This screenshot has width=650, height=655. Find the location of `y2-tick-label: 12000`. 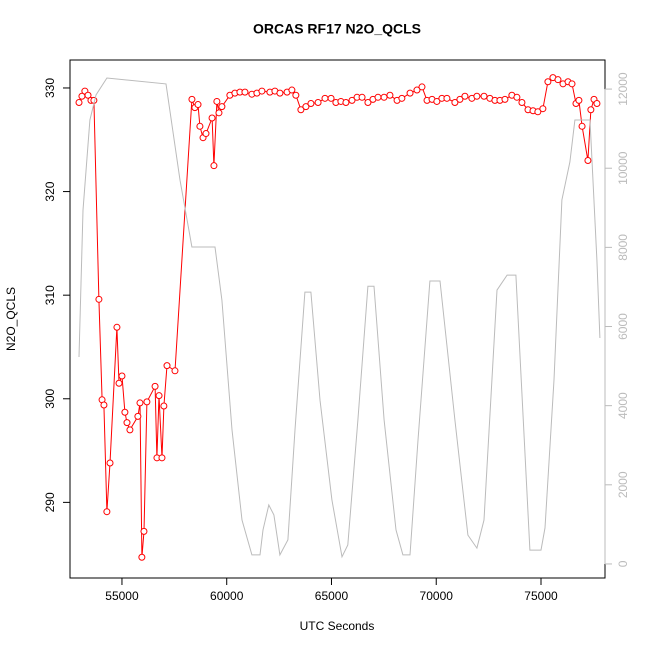

y2-tick-label: 12000 is located at coordinates (623, 89).